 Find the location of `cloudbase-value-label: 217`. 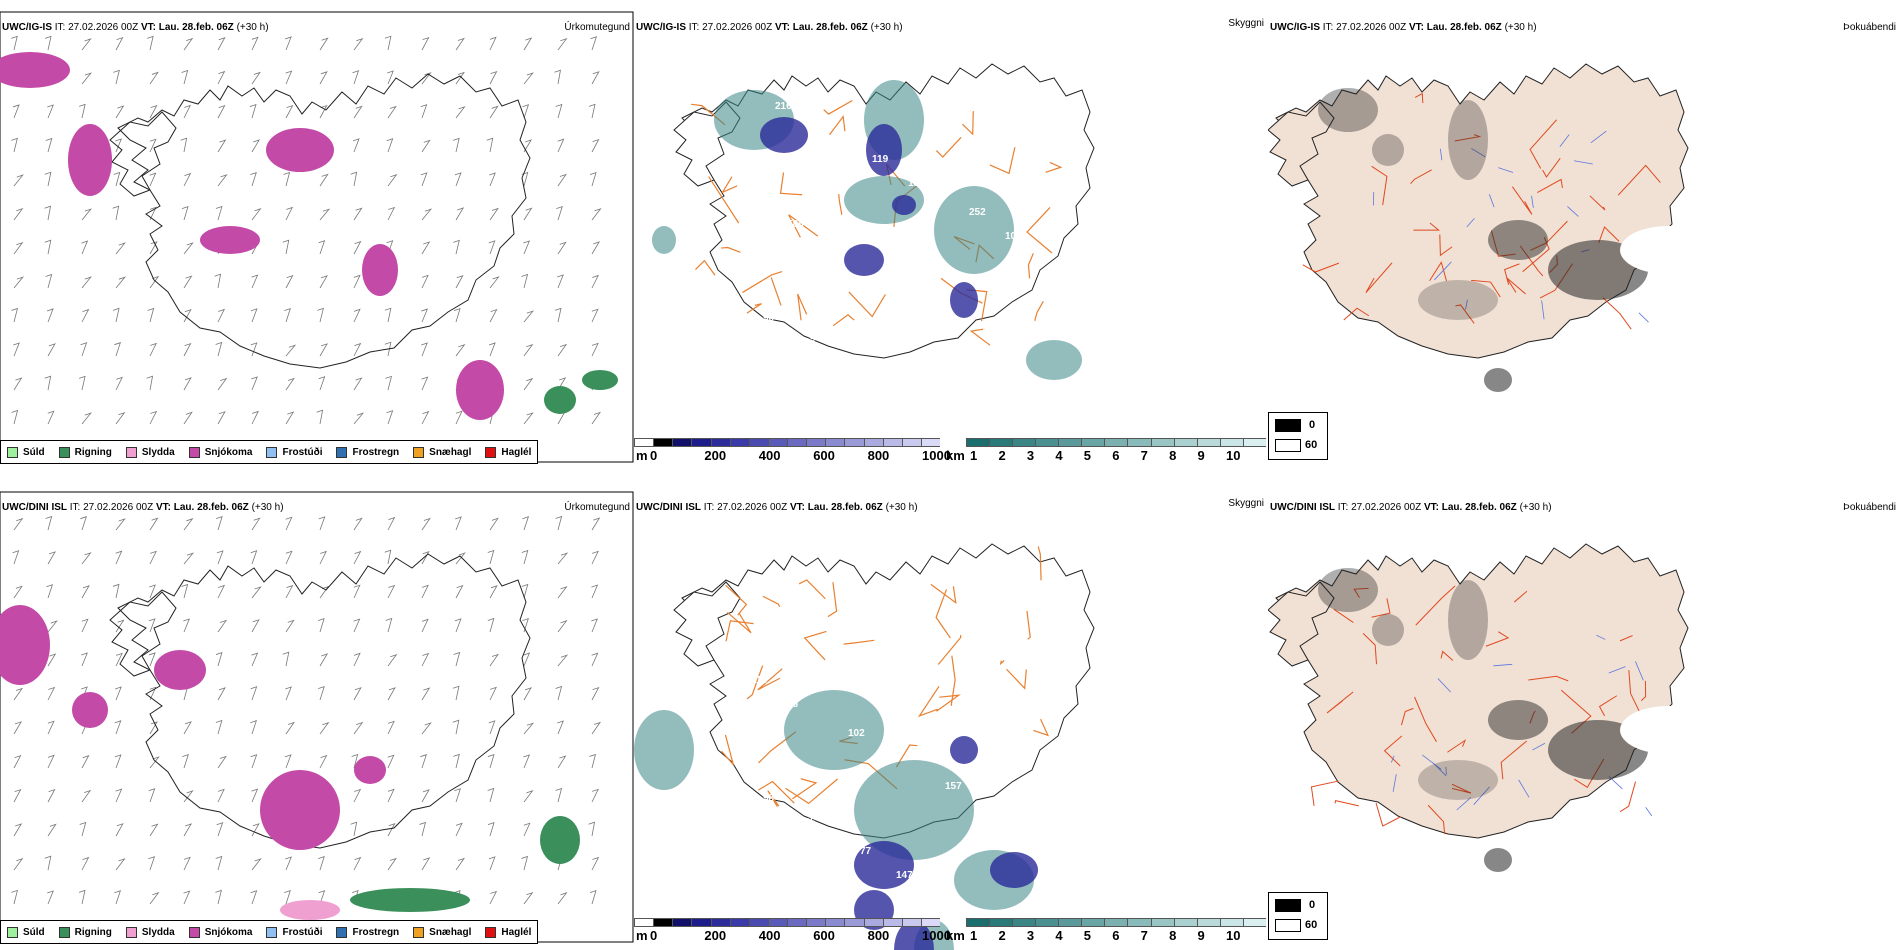

cloudbase-value-label: 217 is located at coordinates (807, 342).